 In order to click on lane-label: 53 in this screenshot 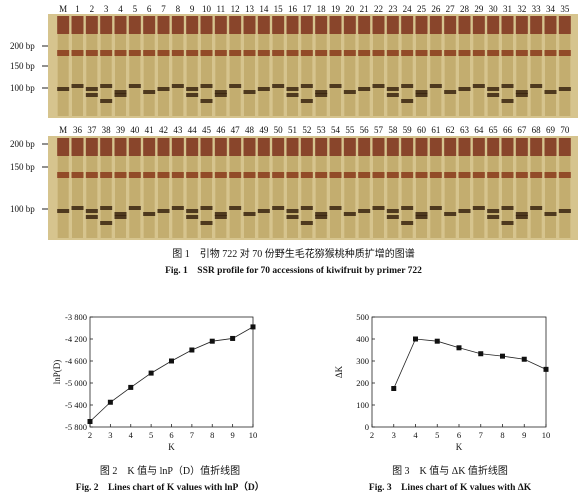, I will do `click(321, 130)`.